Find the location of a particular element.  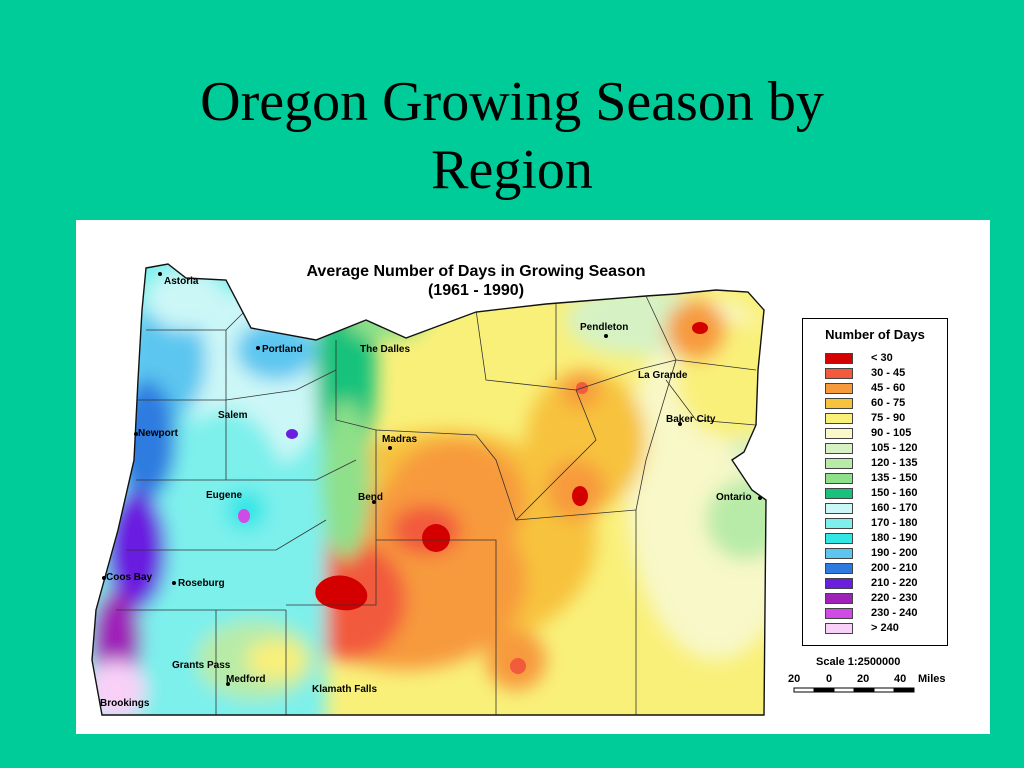

city-label-eugene: Eugene is located at coordinates (224, 495).